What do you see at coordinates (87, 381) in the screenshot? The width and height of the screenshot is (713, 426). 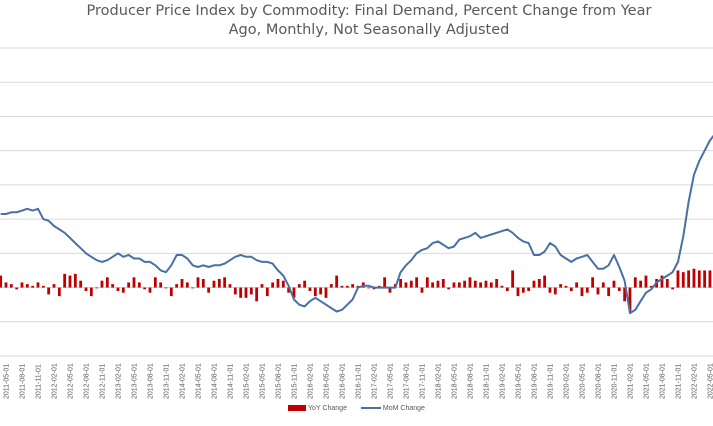 I see `x-tick-label: 2012-08-01` at bounding box center [87, 381].